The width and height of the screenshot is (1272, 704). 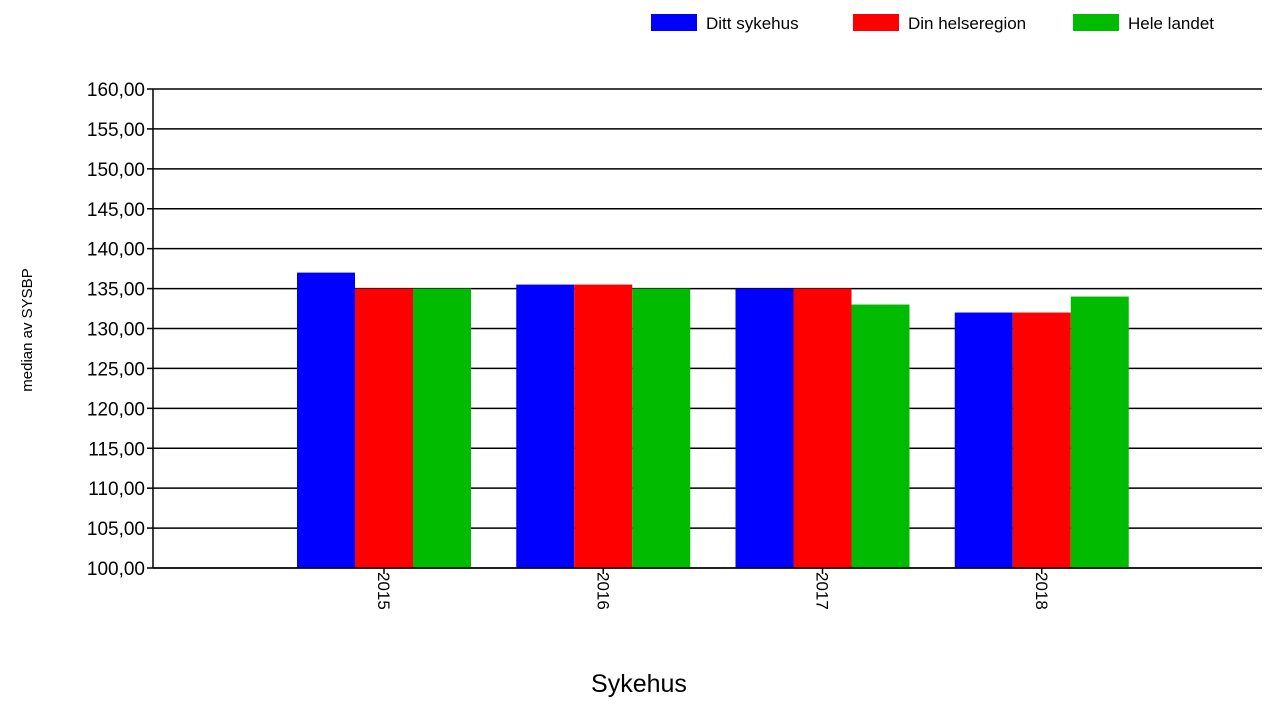 What do you see at coordinates (661, 428) in the screenshot?
I see `bar-2016-hele-landet` at bounding box center [661, 428].